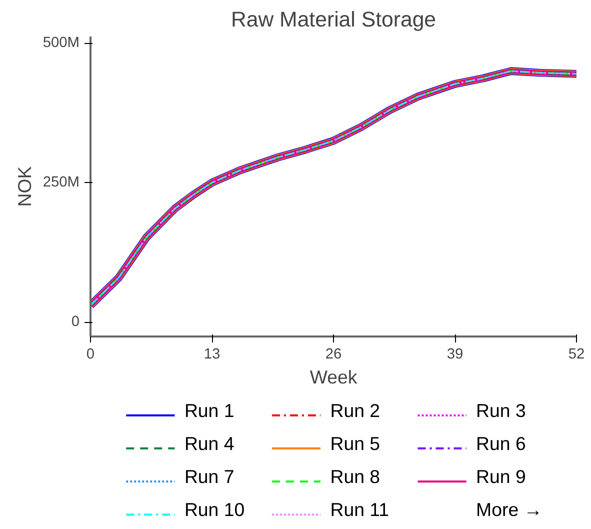 This screenshot has height=529, width=591. Describe the element at coordinates (61, 182) in the screenshot. I see `y-tick-label: 250M` at that location.